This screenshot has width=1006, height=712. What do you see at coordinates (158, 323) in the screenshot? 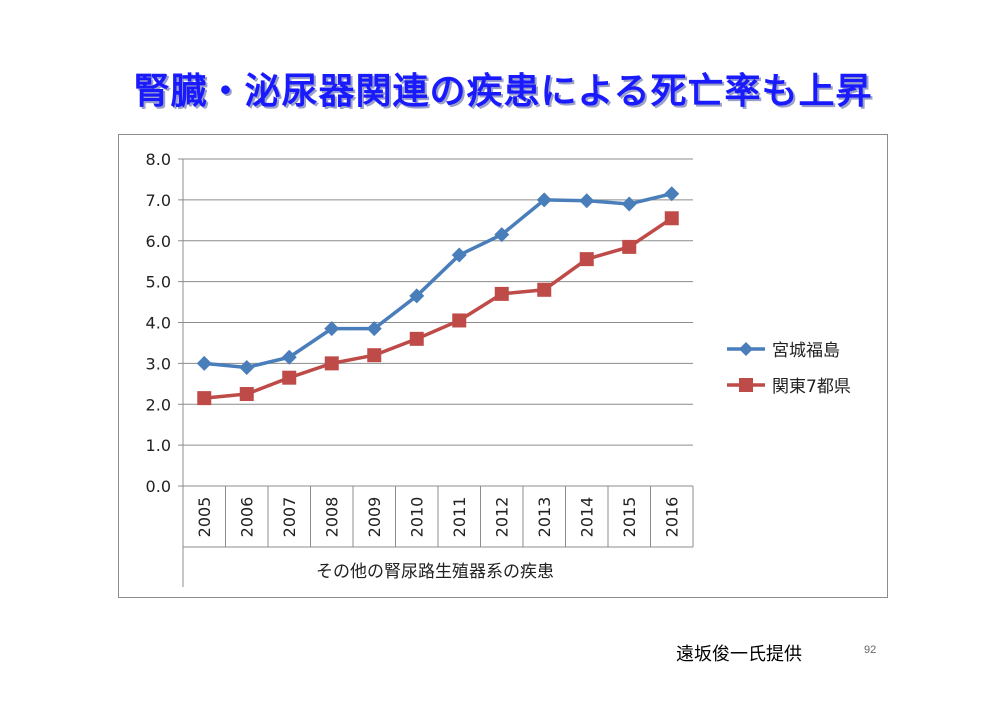
I see `y-tick-label: 4.0` at bounding box center [158, 323].